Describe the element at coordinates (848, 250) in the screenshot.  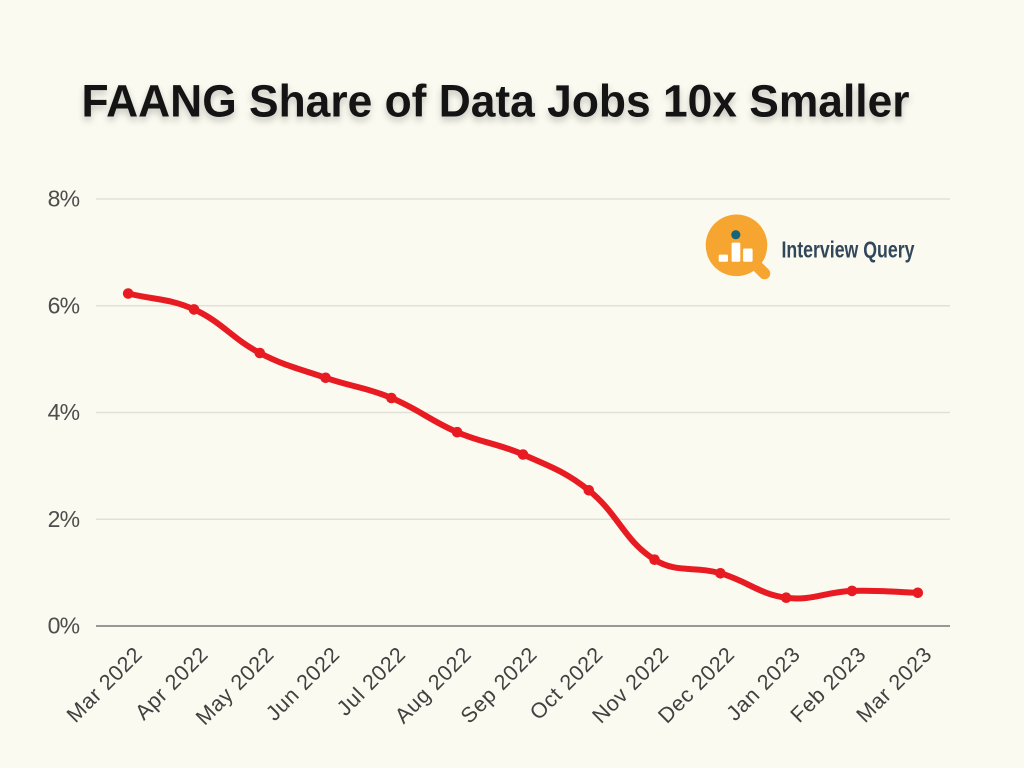
I see `svg-text: Interview Query` at that location.